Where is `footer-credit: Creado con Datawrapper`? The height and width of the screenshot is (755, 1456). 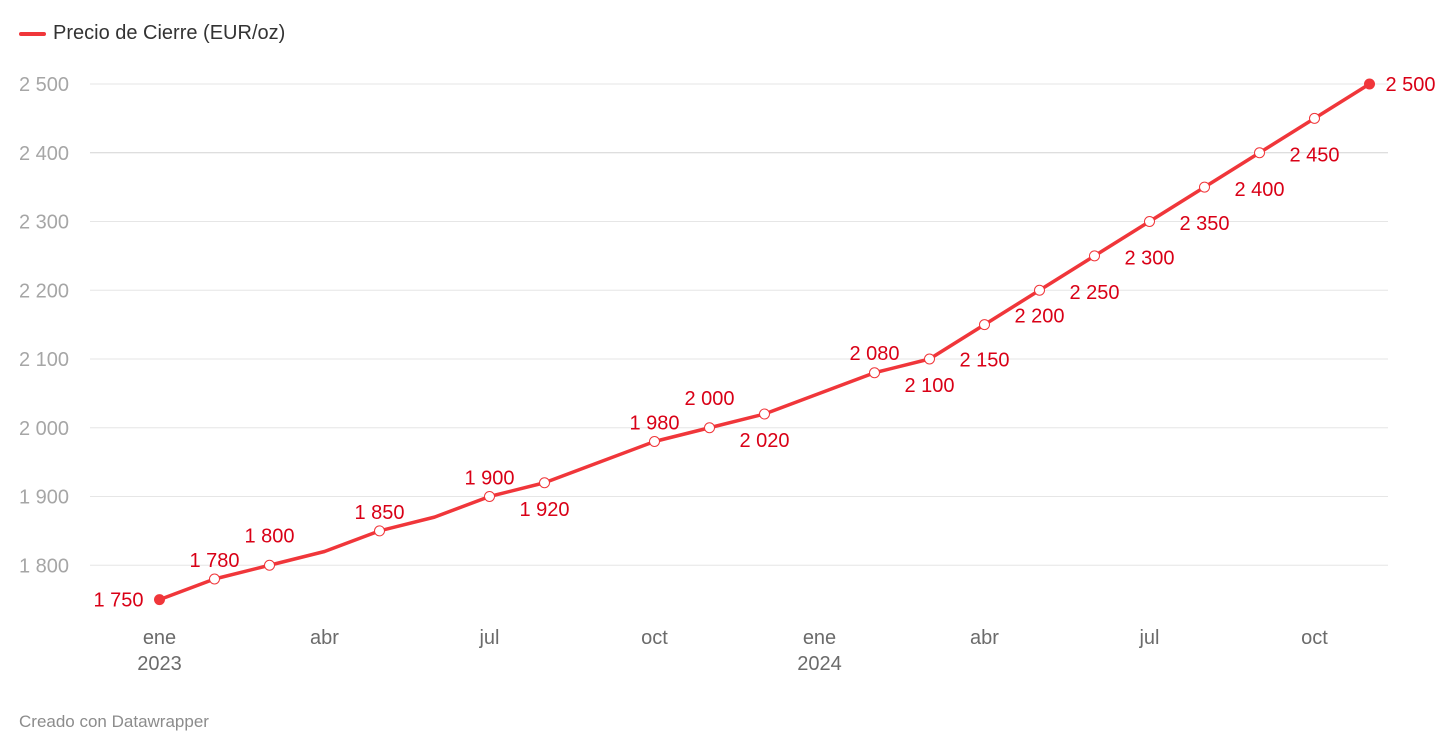
footer-credit: Creado con Datawrapper is located at coordinates (114, 721).